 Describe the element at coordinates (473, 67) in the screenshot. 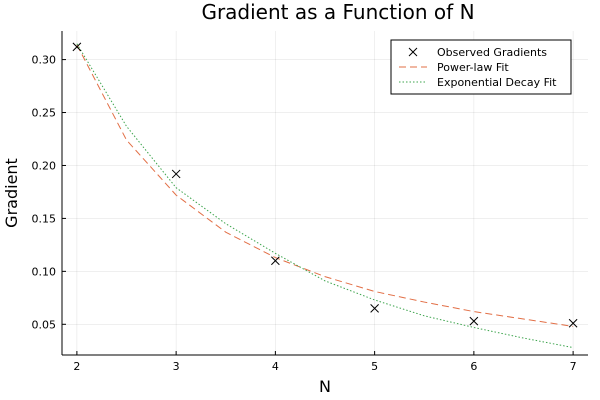

I see `legend-label: Power-law Fit` at that location.